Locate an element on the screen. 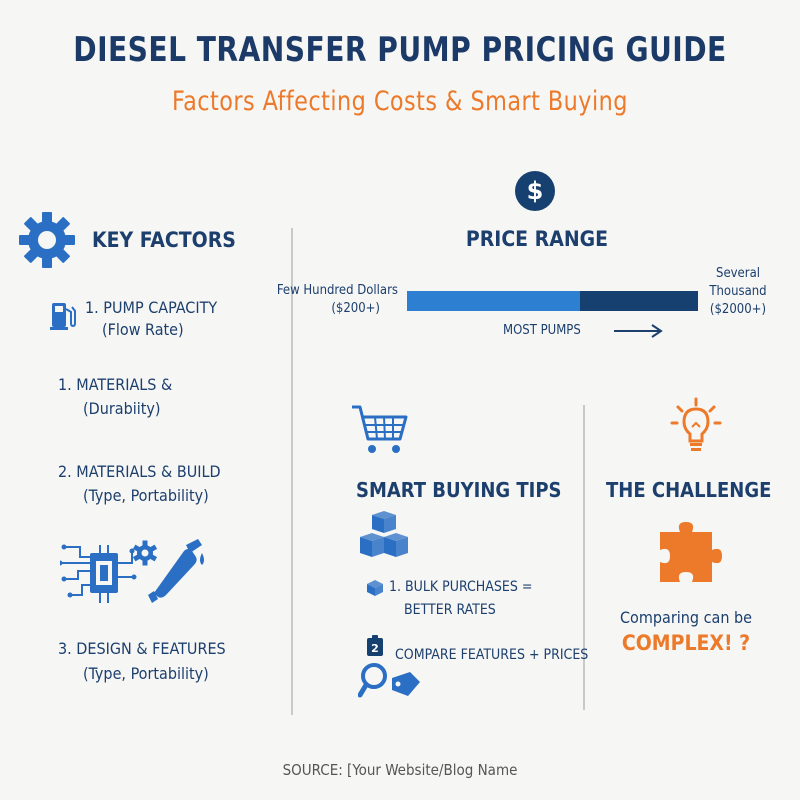 The width and height of the screenshot is (800, 800). price-low-value: ($200+) is located at coordinates (355, 308).